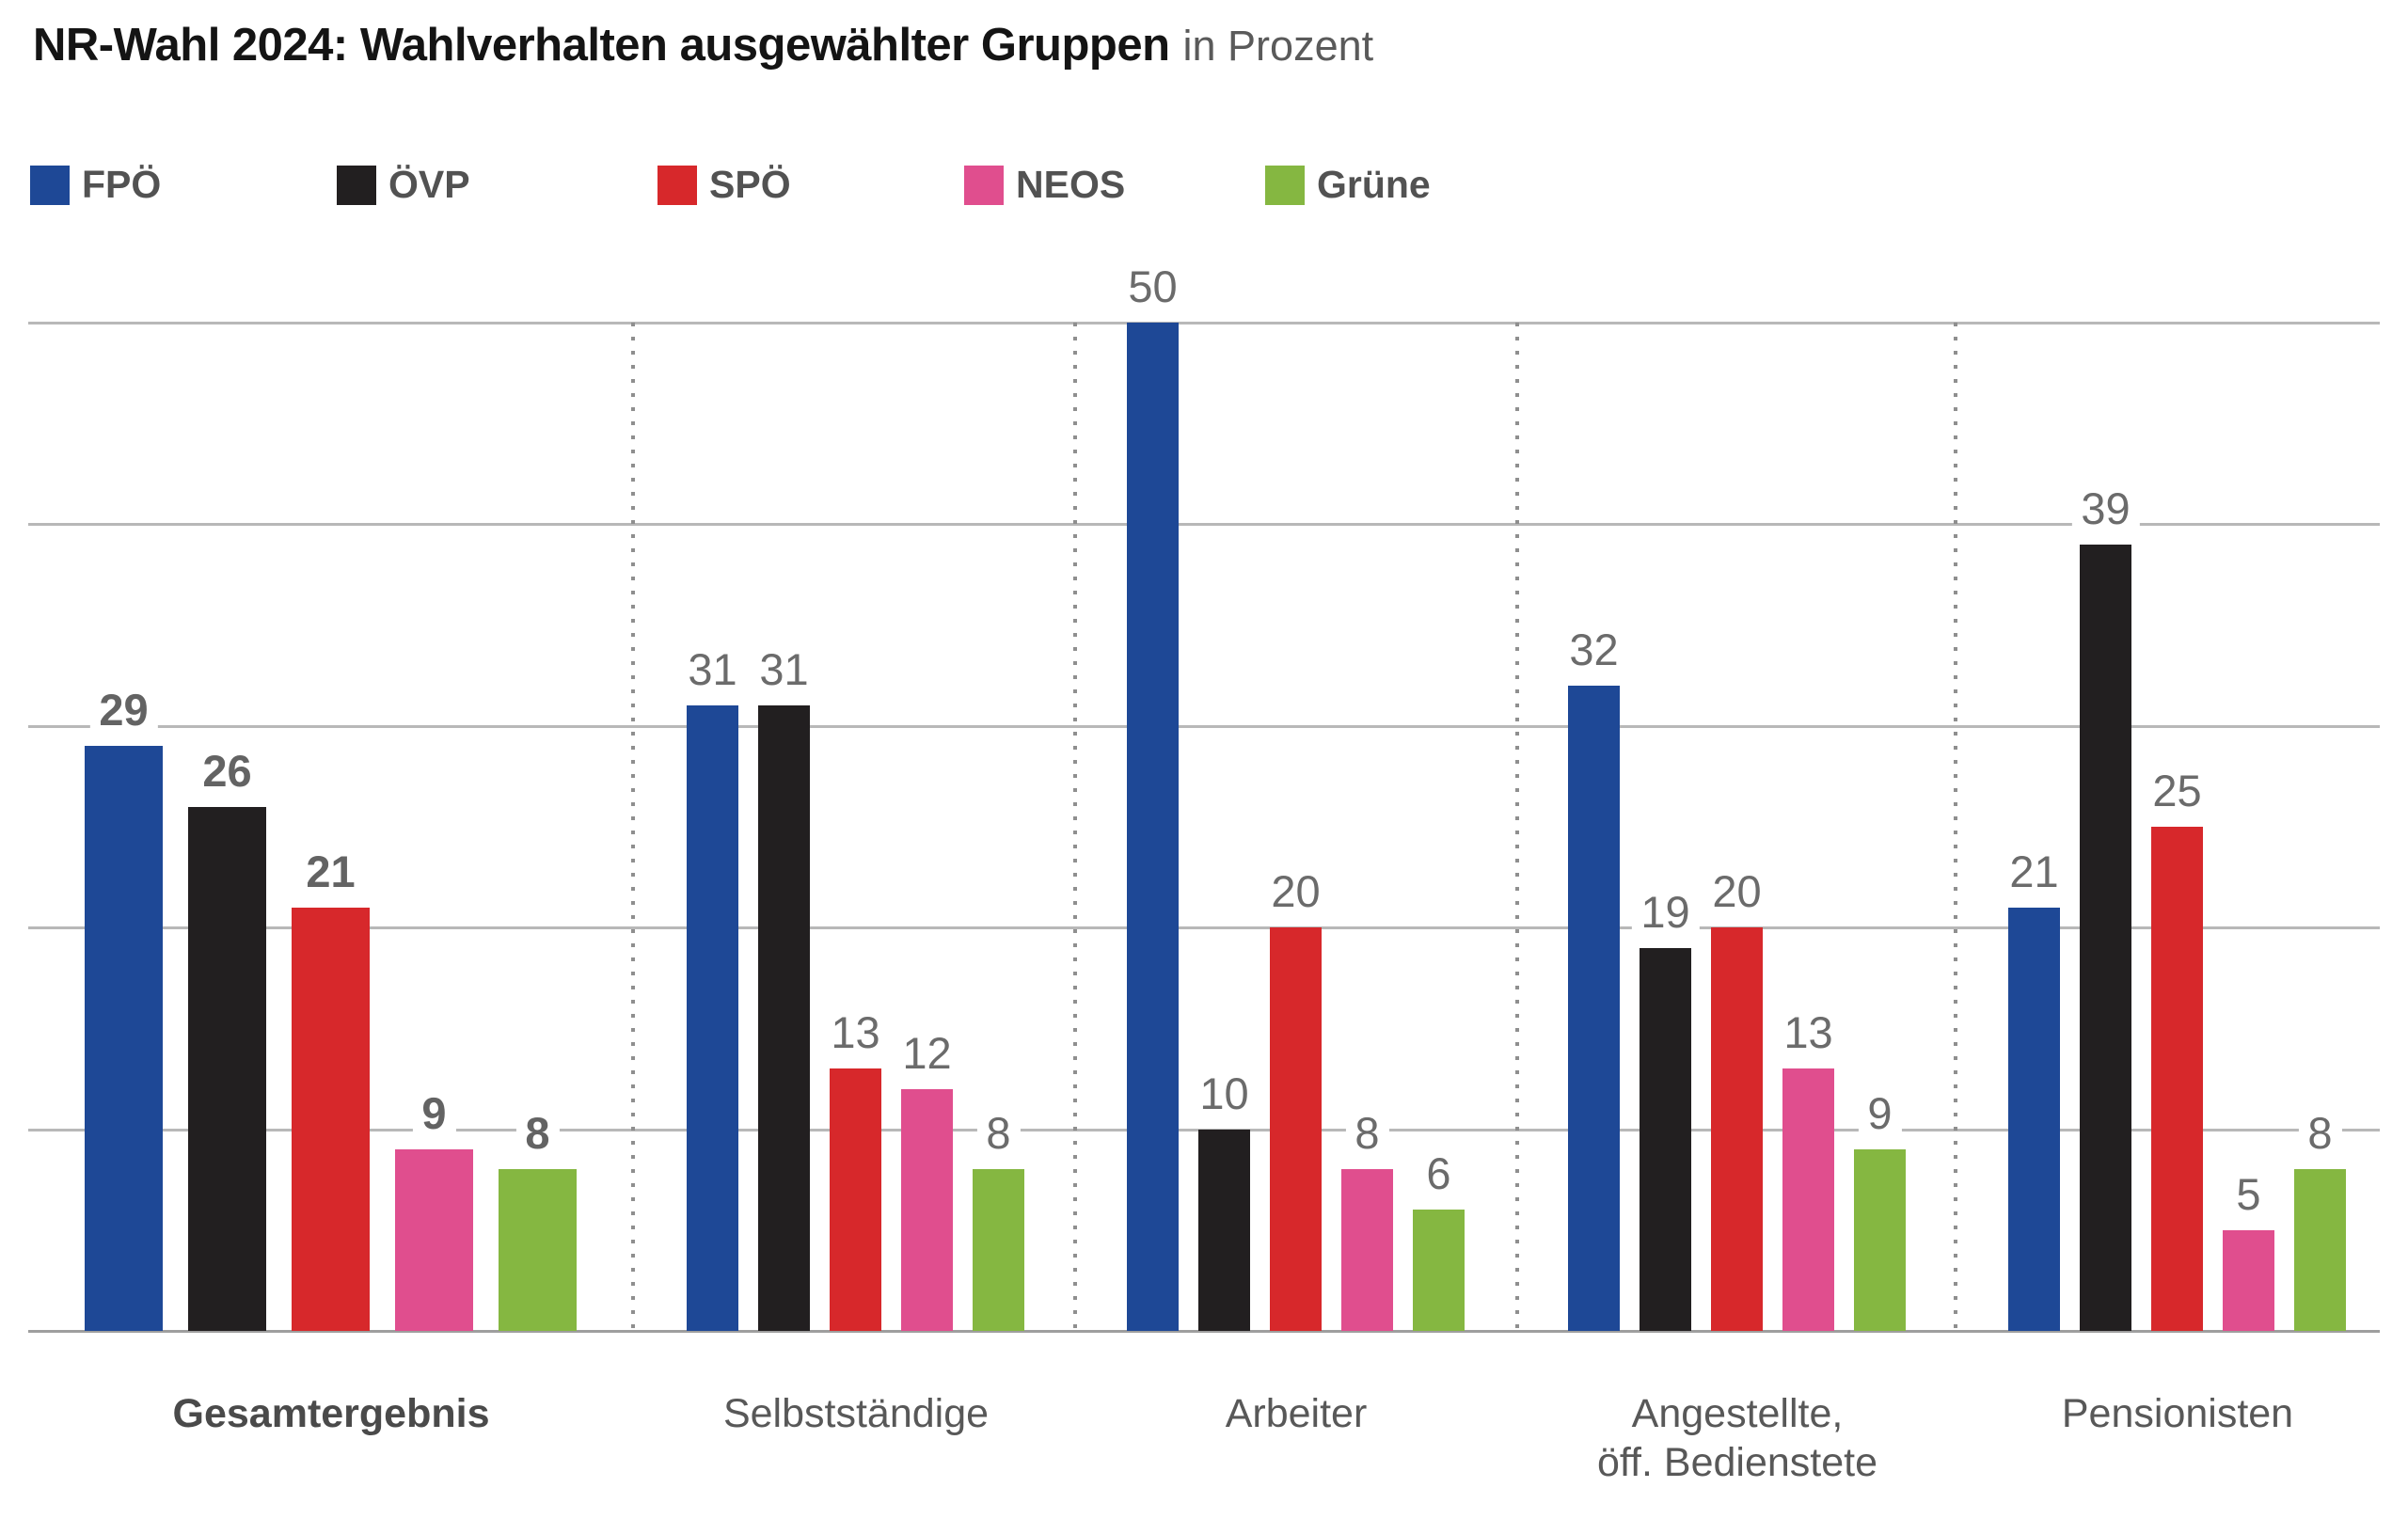 The height and width of the screenshot is (1519, 2408). What do you see at coordinates (50, 185) in the screenshot?
I see `legend-color-swatch-fpoe` at bounding box center [50, 185].